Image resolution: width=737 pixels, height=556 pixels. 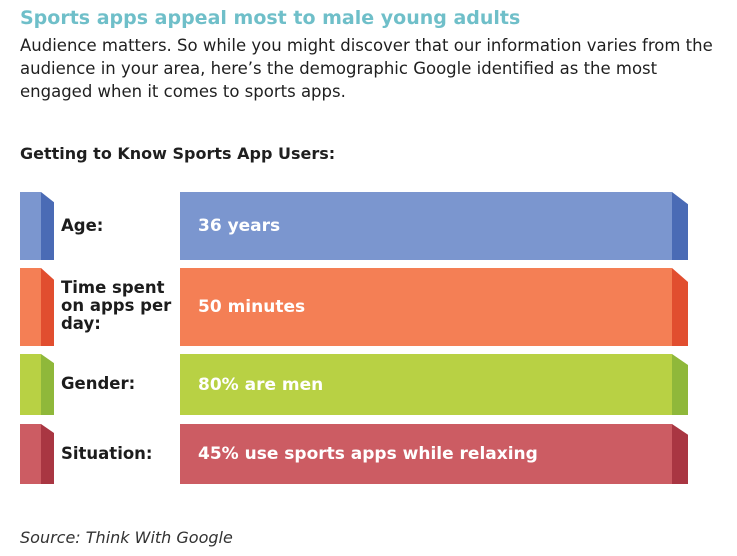 What do you see at coordinates (239, 226) in the screenshot?
I see `row-value-age: 36 years` at bounding box center [239, 226].